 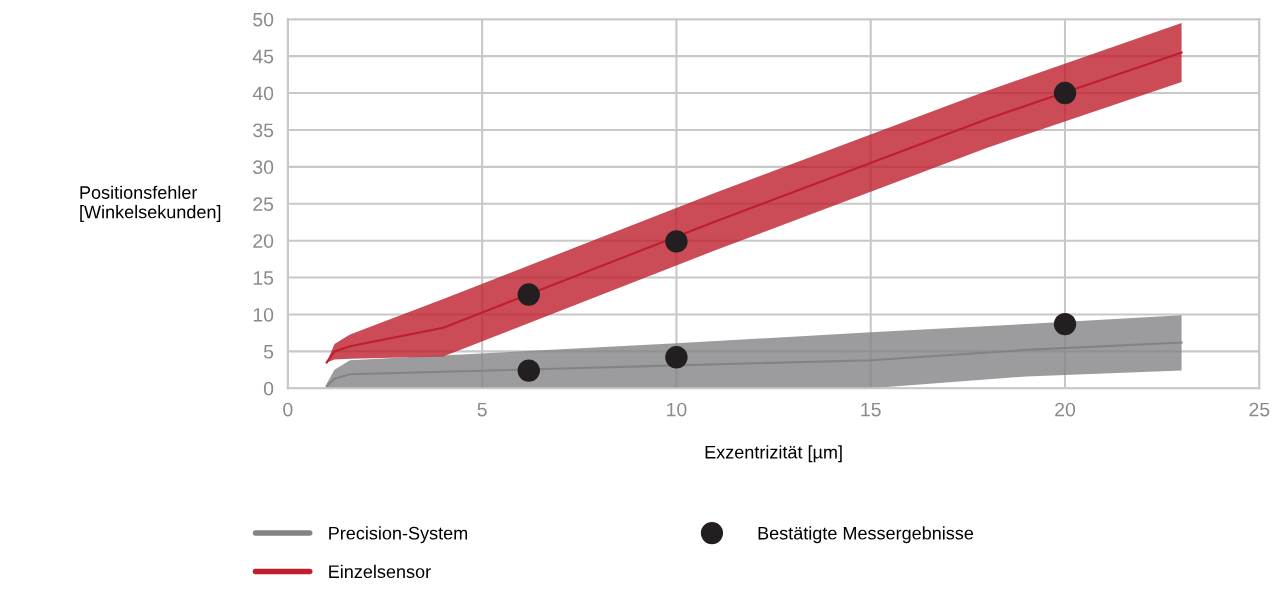 What do you see at coordinates (1259, 409) in the screenshot?
I see `x-tick-label: 25` at bounding box center [1259, 409].